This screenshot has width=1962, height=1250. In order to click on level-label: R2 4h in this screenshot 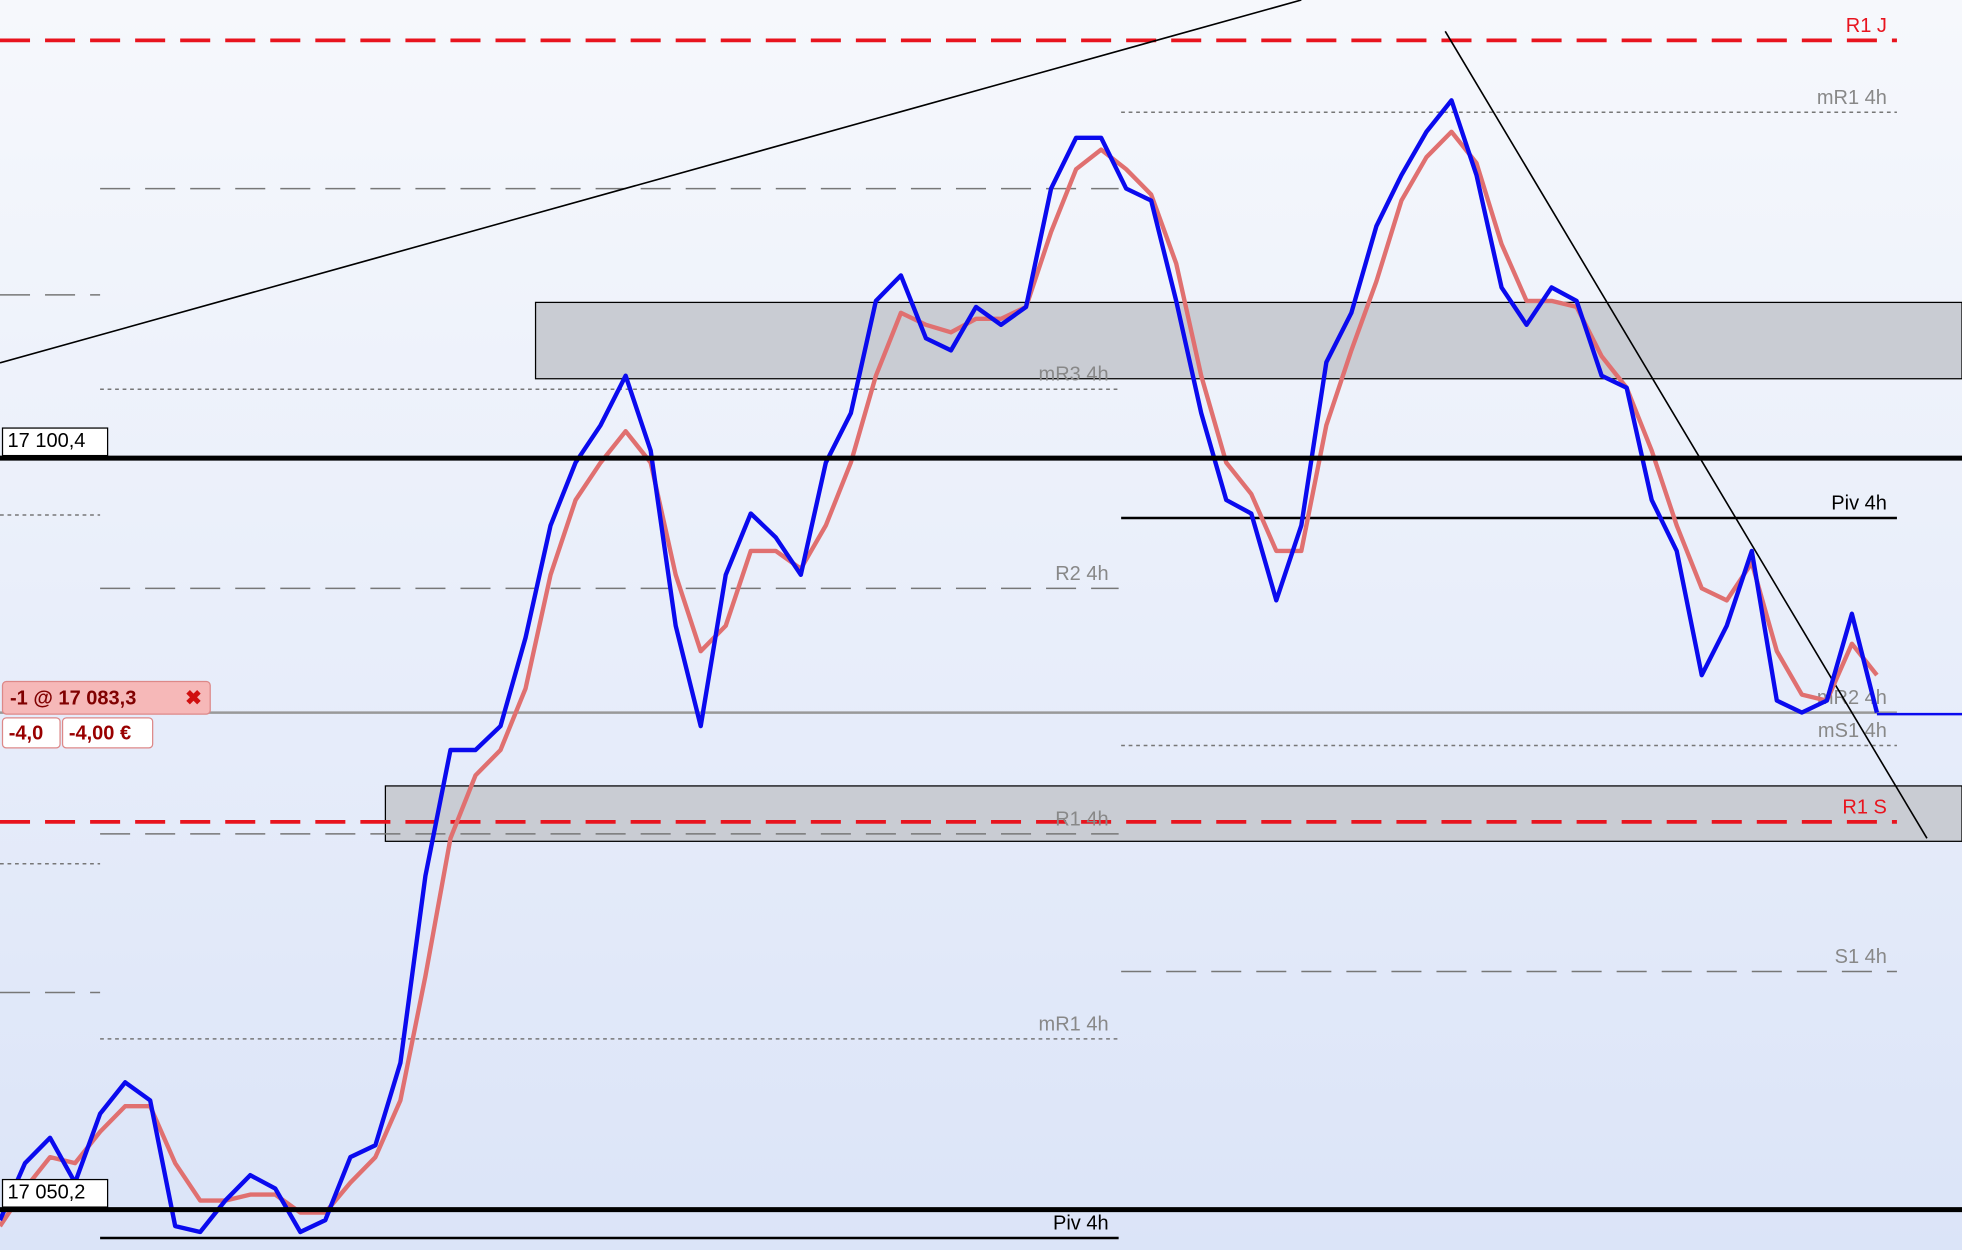, I will do `click(1081, 574)`.